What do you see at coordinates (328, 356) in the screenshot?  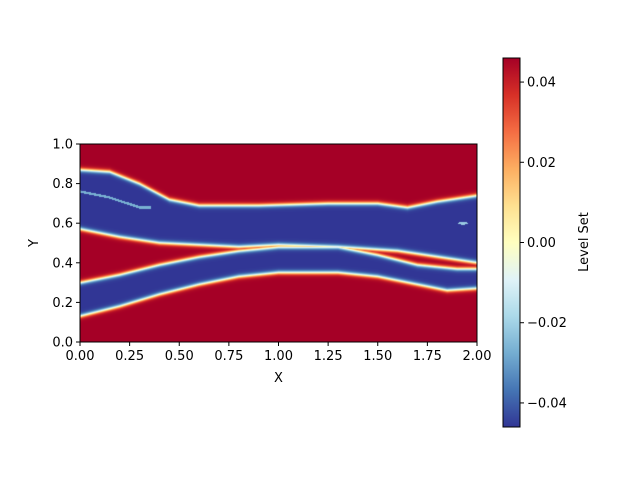 I see `x-tick-label: 1.25` at bounding box center [328, 356].